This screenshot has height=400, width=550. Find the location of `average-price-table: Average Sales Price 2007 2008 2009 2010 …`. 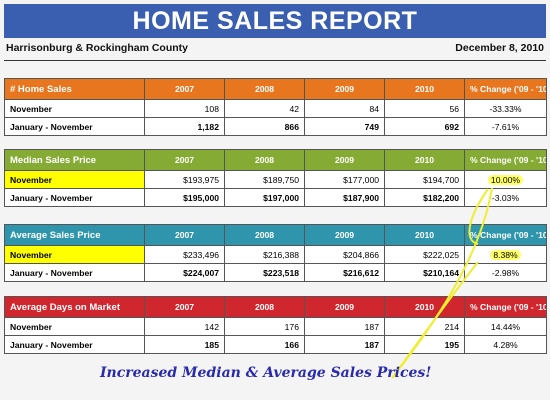

average-price-table: Average Sales Price 2007 2008 2009 2010 … is located at coordinates (275, 253).